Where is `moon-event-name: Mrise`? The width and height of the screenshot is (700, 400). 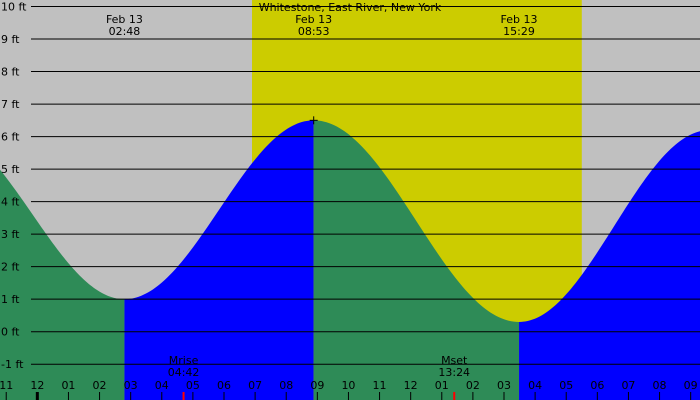
moon-event-name: Mrise is located at coordinates (184, 360).